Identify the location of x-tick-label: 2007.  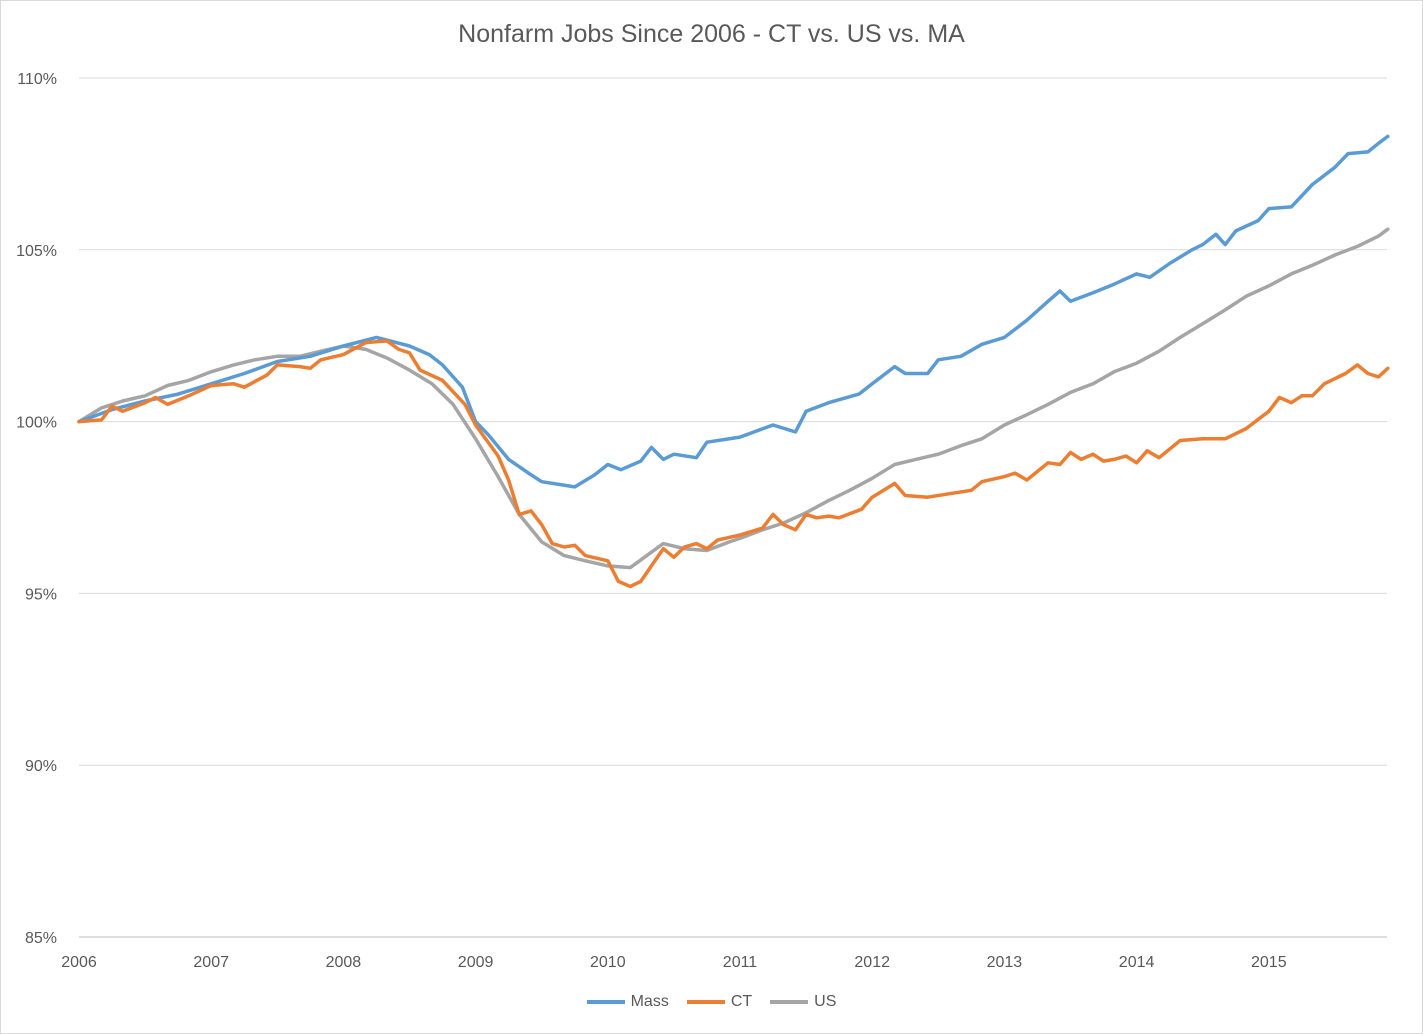
(211, 962).